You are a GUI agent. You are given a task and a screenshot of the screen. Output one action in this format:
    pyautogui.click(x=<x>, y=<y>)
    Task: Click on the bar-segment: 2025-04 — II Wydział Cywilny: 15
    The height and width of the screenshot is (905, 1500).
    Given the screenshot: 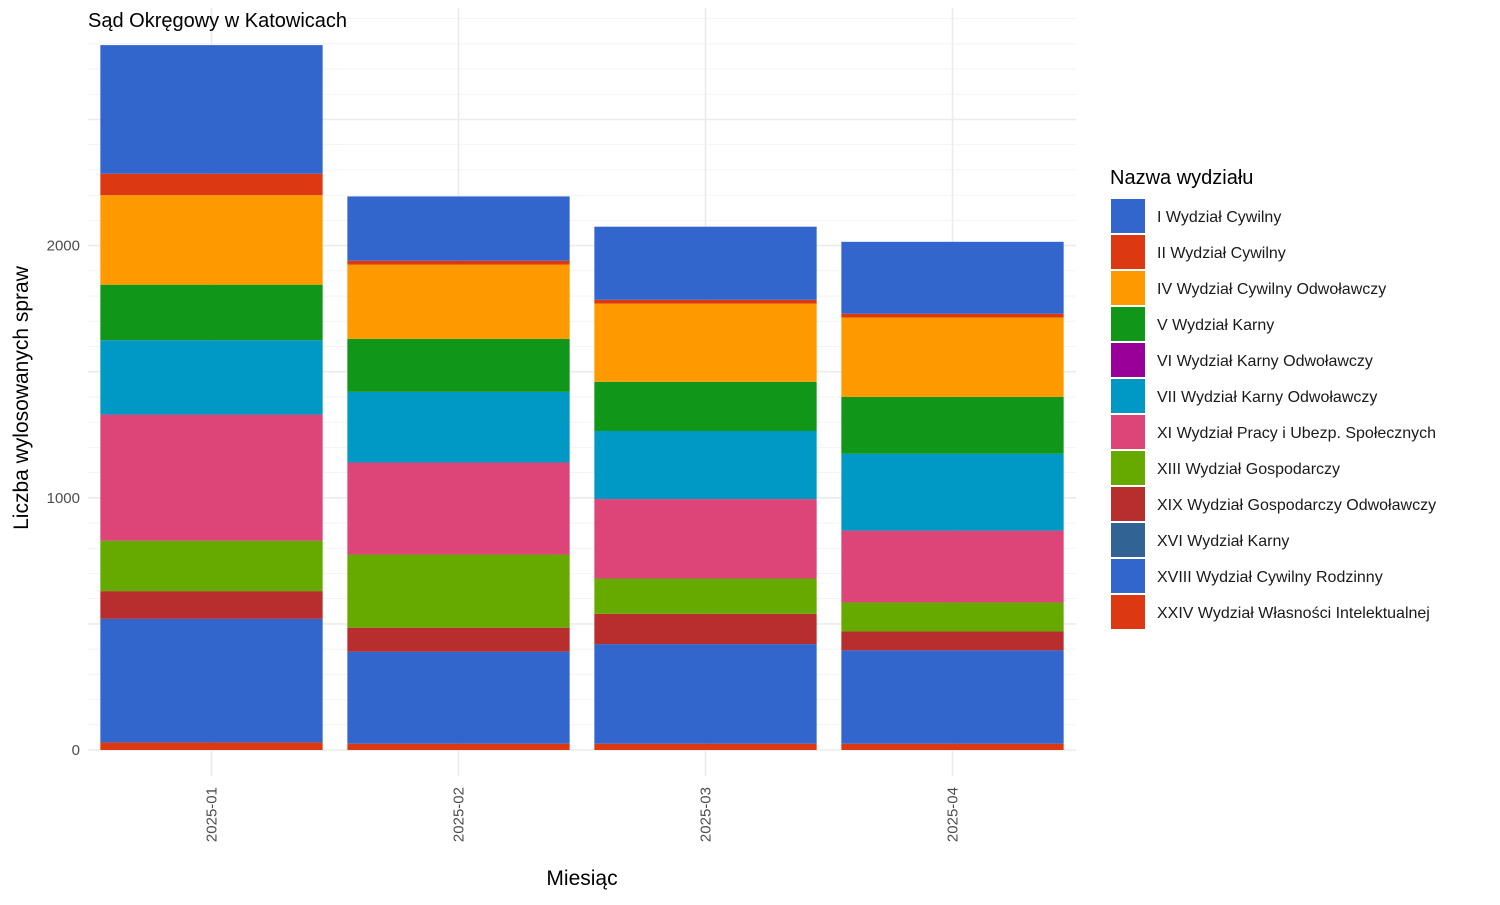 What is the action you would take?
    pyautogui.click(x=952, y=315)
    